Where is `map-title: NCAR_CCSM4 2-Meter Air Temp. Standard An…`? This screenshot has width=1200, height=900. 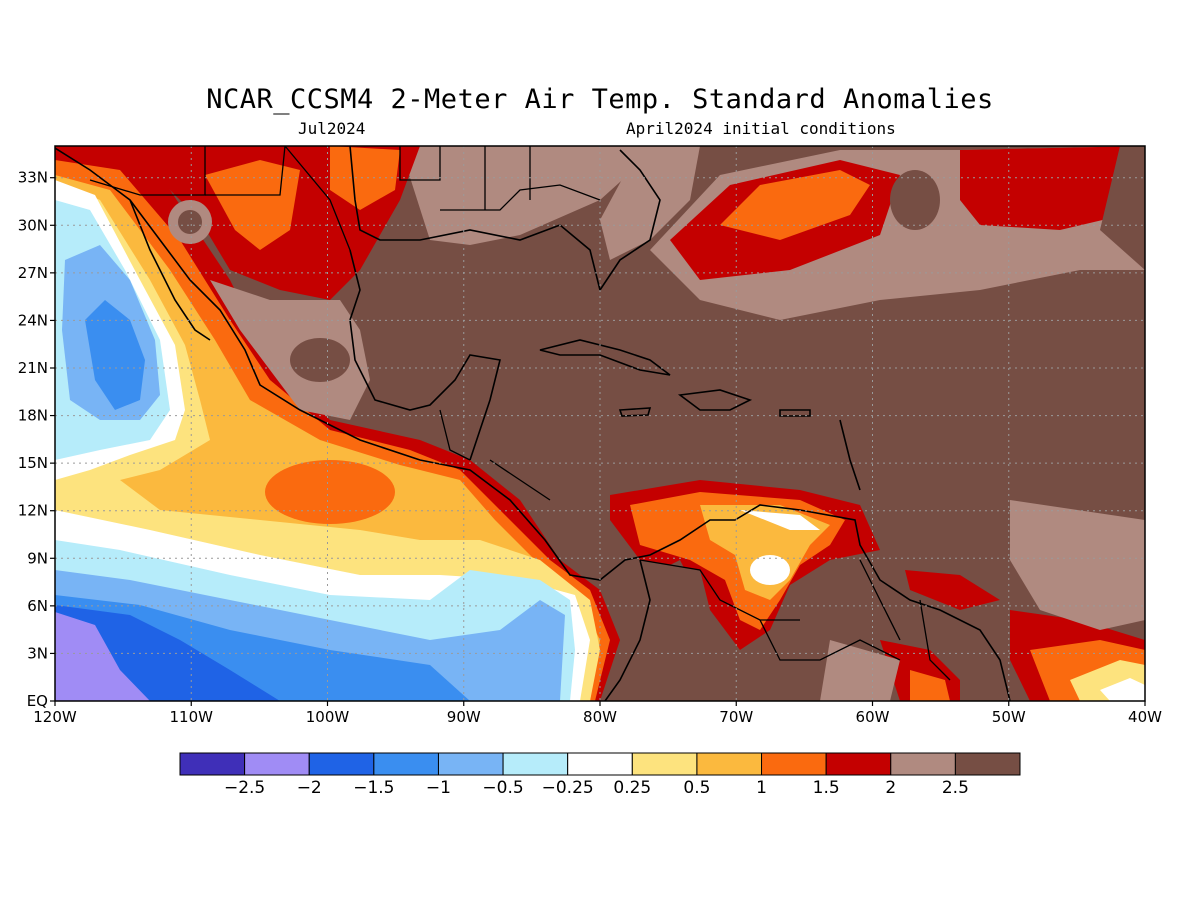
map-title: NCAR_CCSM4 2-Meter Air Temp. Standard An… is located at coordinates (600, 99).